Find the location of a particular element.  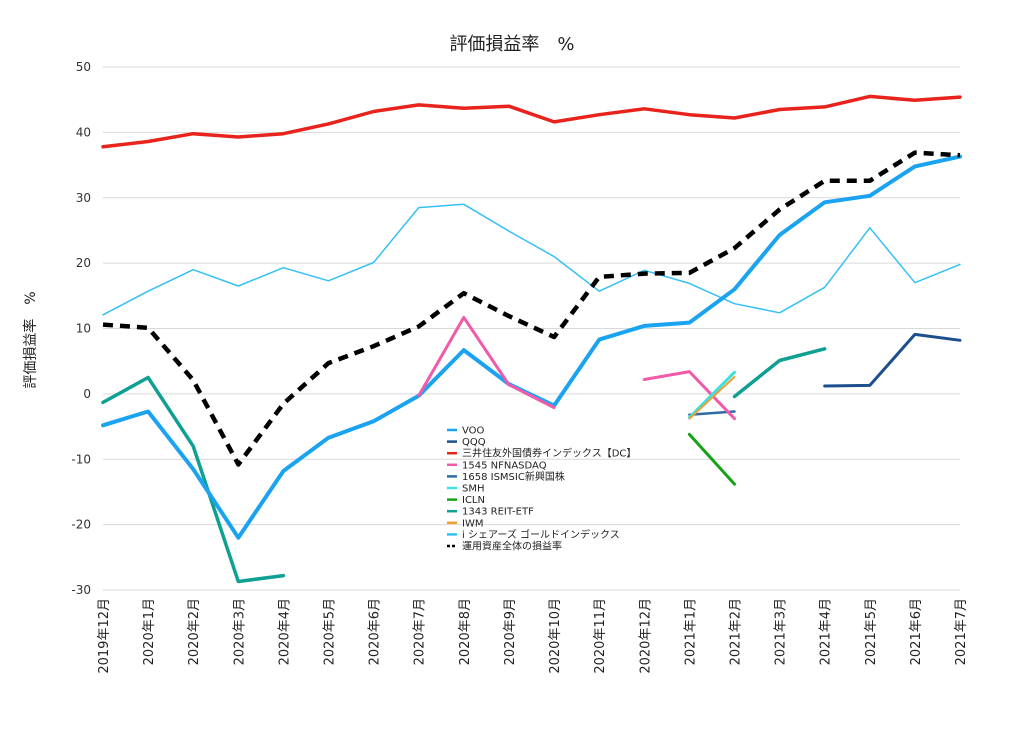

series-line-qqq is located at coordinates (892, 360).